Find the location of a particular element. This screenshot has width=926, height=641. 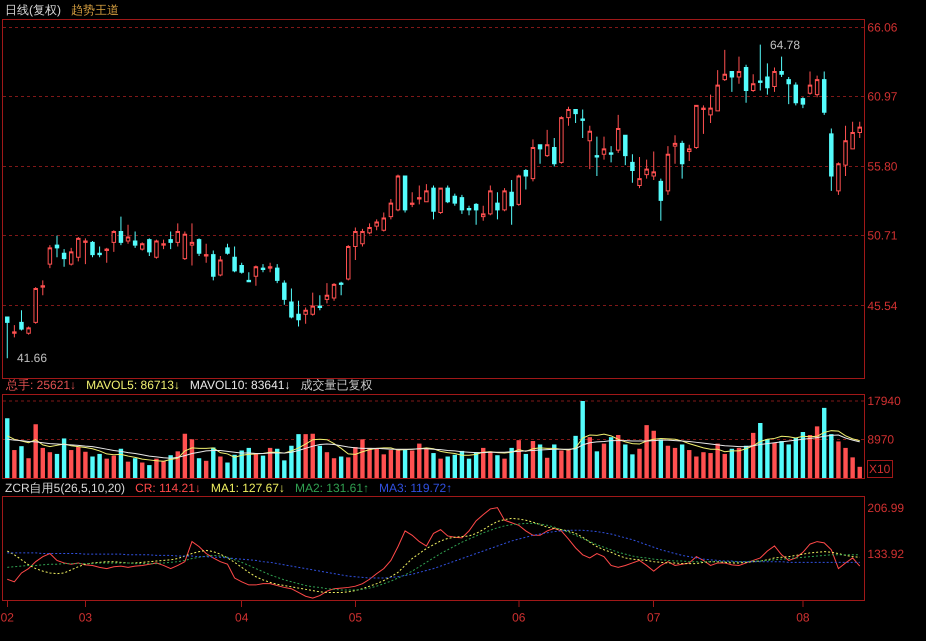

y-tick-label: 206.99 is located at coordinates (885, 507).